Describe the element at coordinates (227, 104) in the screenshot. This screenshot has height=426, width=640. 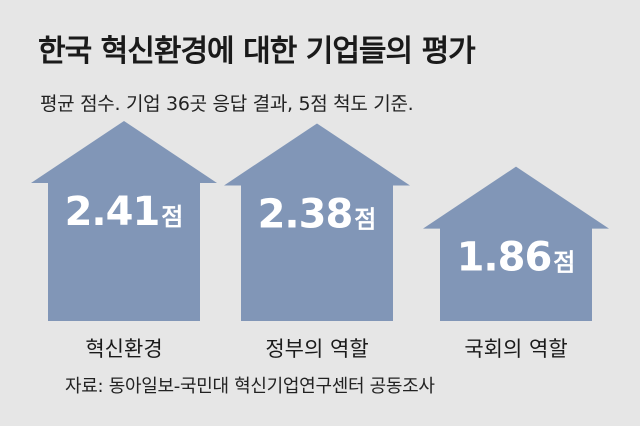
I see `chart-subtitle: 평균 점수. 기업 36곳 응답 결과, 5점 척도 기준.` at that location.